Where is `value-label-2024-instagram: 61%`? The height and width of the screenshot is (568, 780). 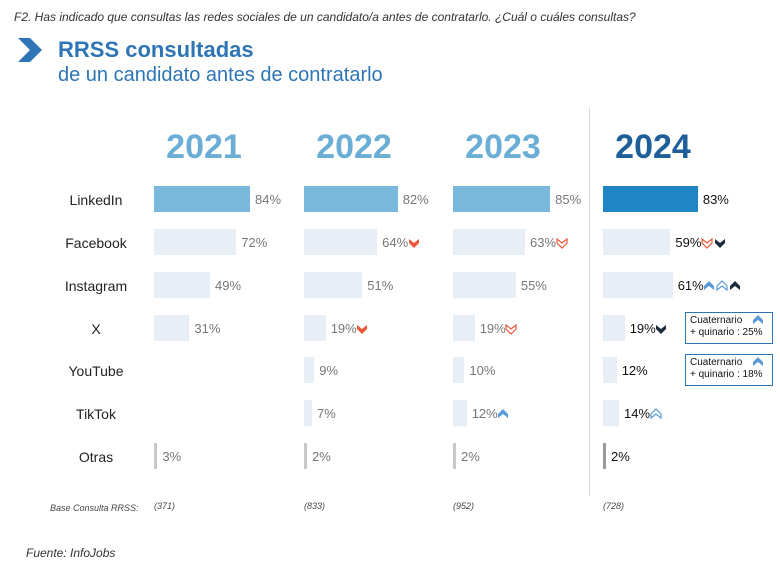
value-label-2024-instagram: 61% is located at coordinates (690, 285).